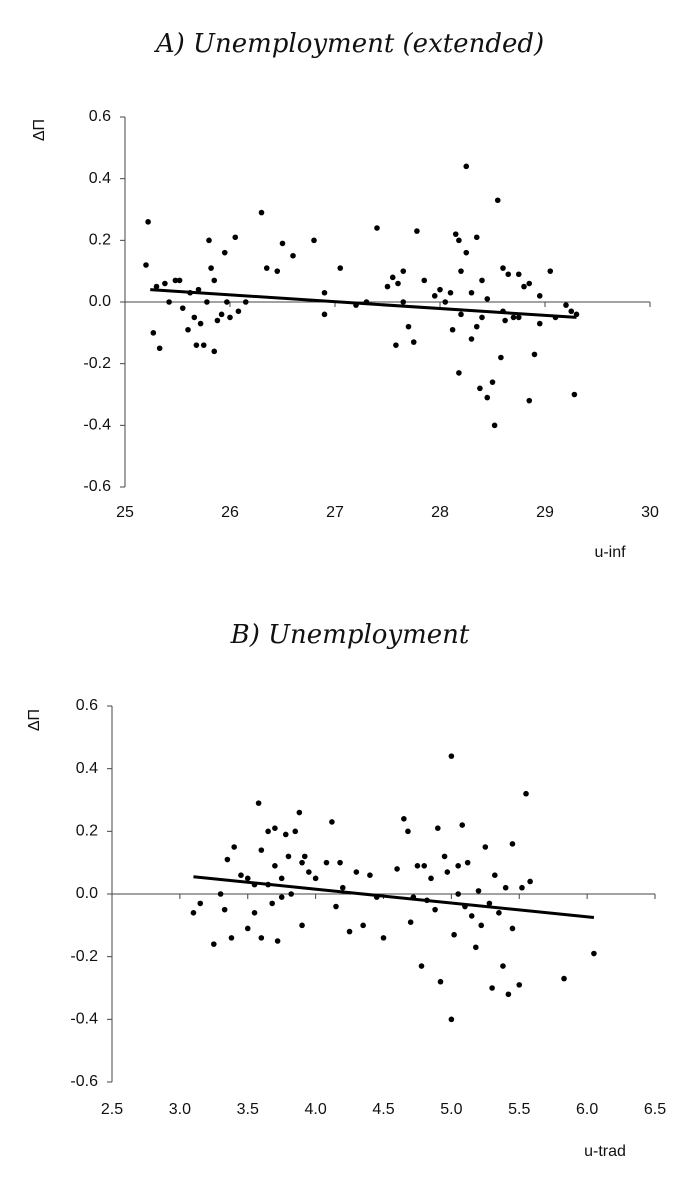  What do you see at coordinates (363, 303) in the screenshot?
I see `trend-line` at bounding box center [363, 303].